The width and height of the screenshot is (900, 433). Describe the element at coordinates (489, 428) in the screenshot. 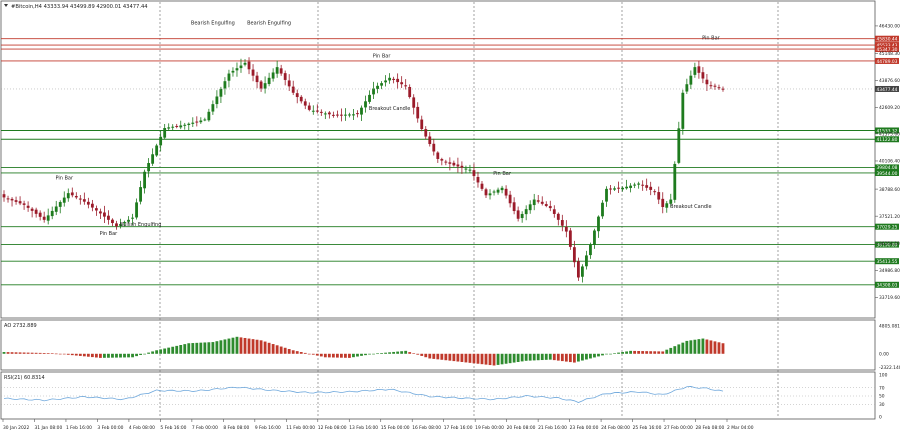

I see `time-tick-label: 19 Feb 00:00` at that location.